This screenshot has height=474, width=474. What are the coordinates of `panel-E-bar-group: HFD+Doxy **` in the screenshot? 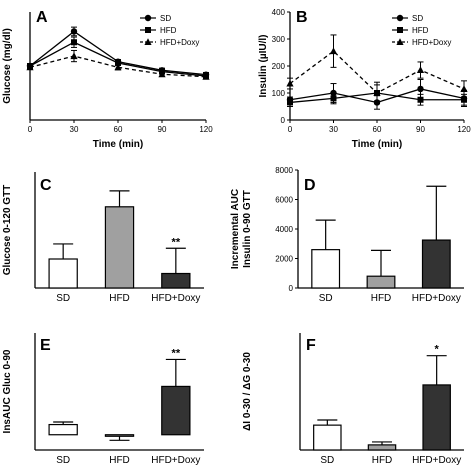 It's located at (175, 406).